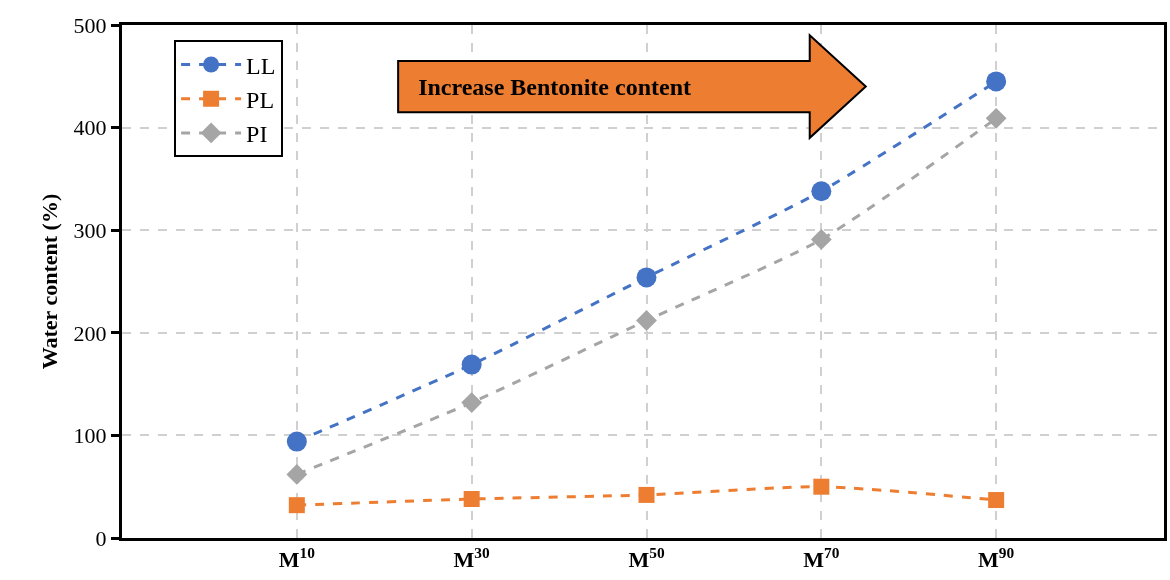 The height and width of the screenshot is (580, 1170). I want to click on annotation: Increase Bentonite content, so click(554, 86).